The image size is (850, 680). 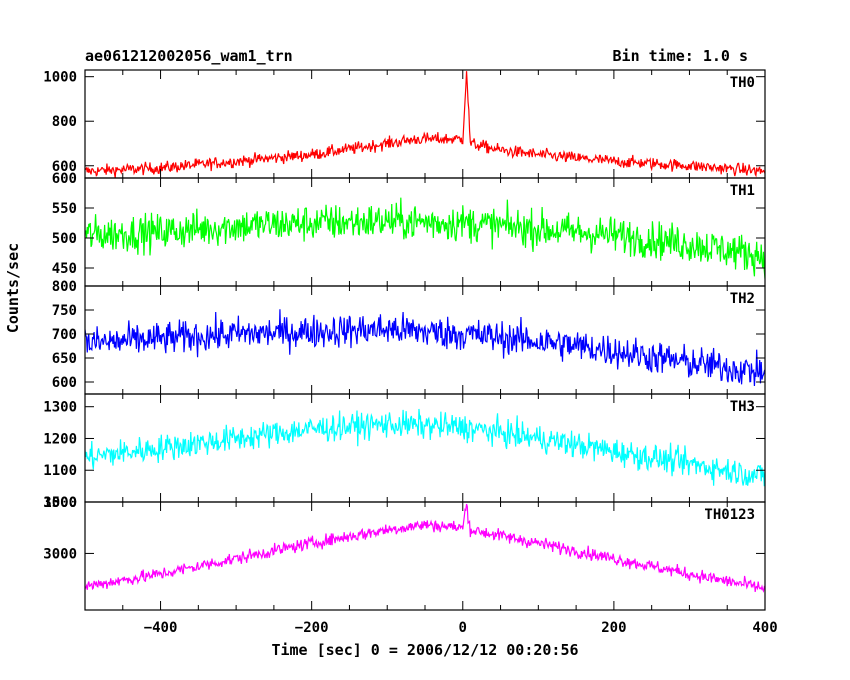 What do you see at coordinates (742, 407) in the screenshot?
I see `panel-label-th3: TH3` at bounding box center [742, 407].